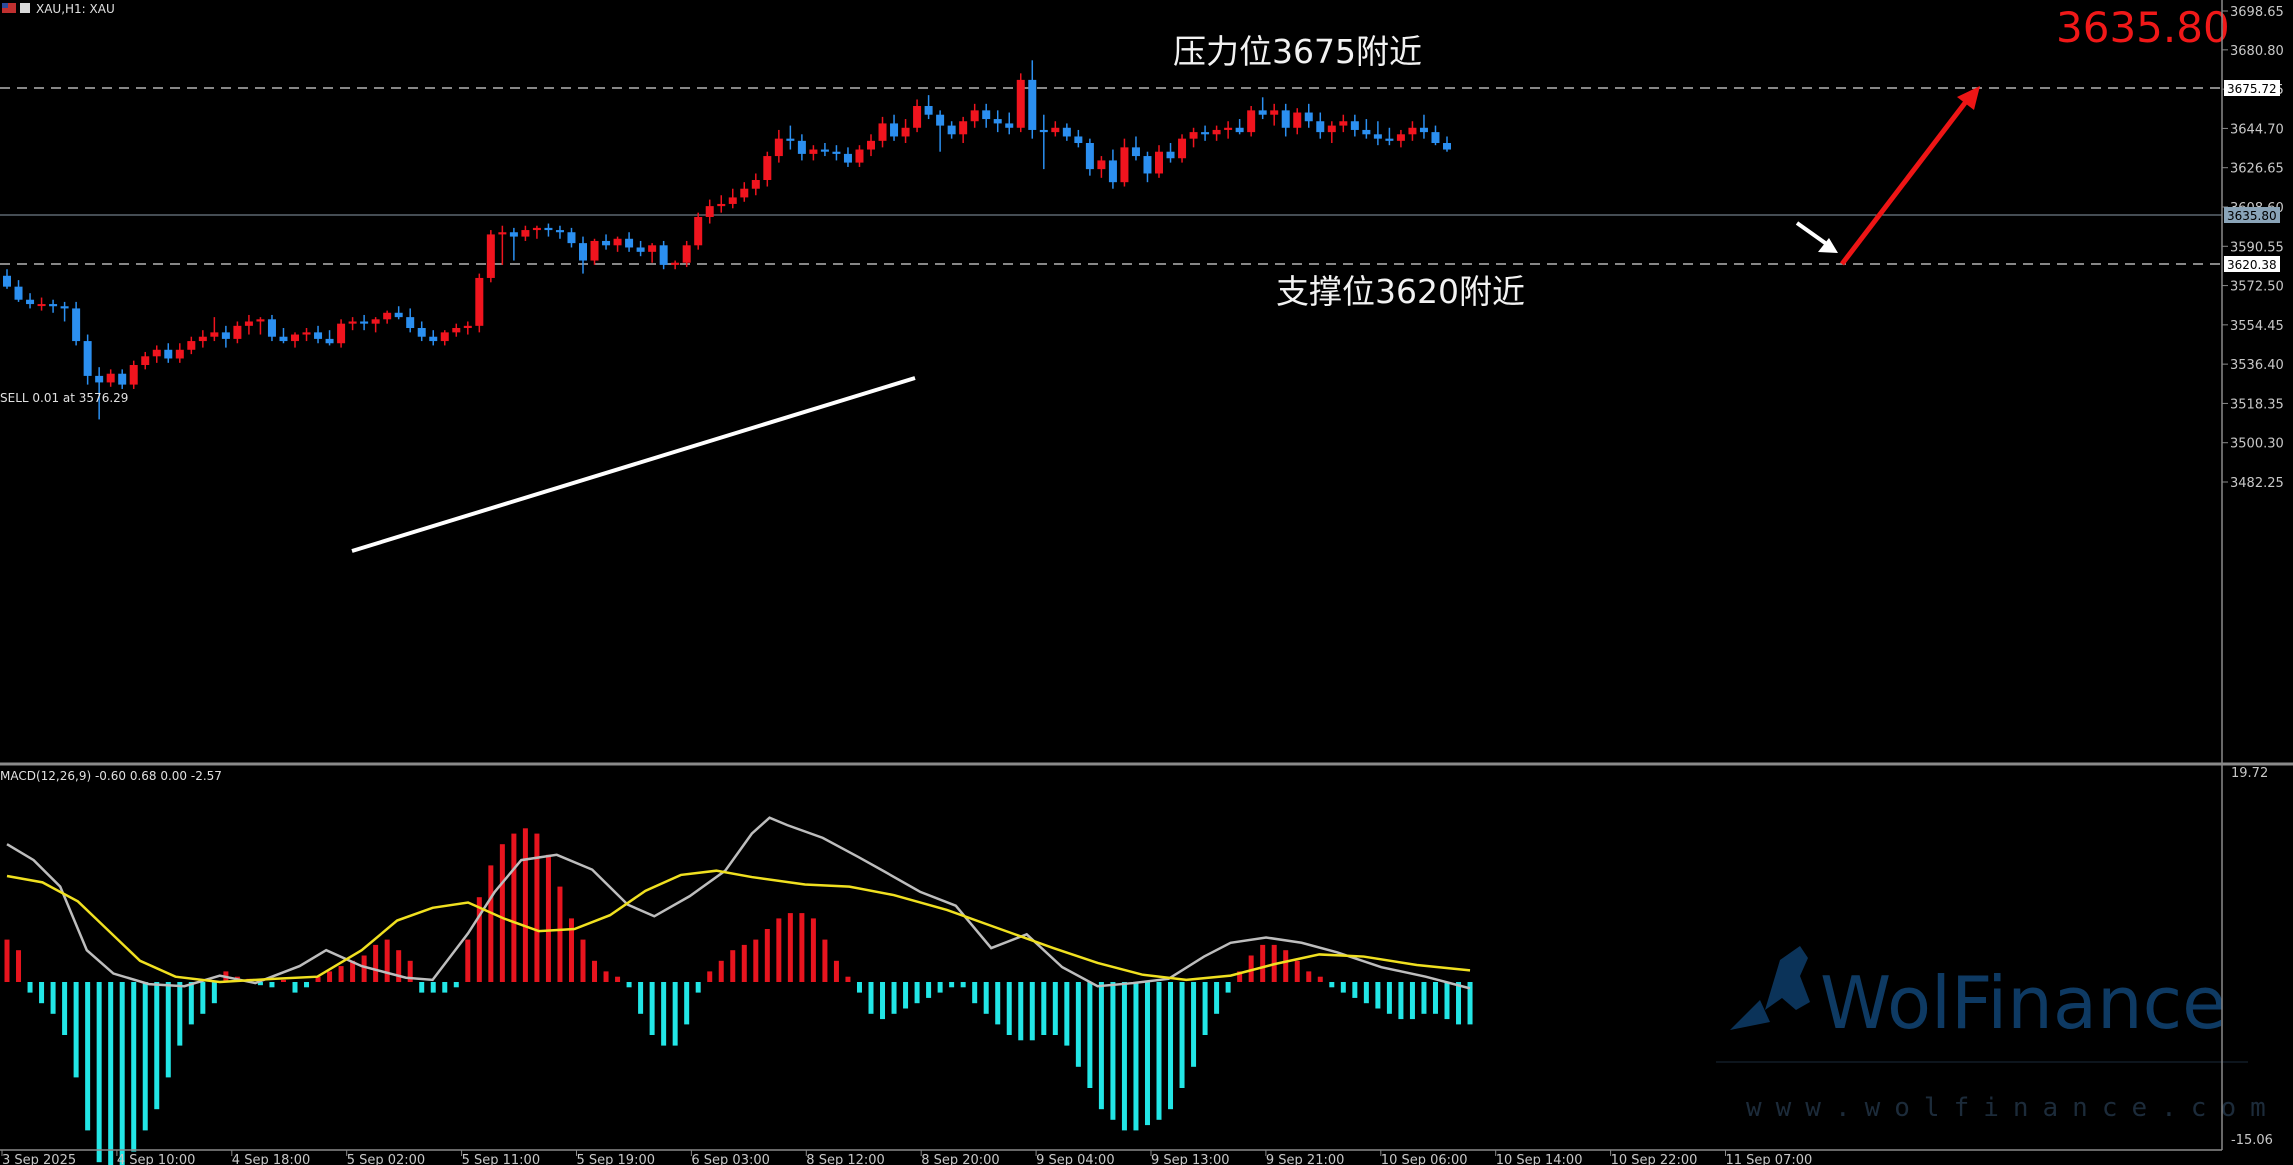 The image size is (2293, 1165). Describe the element at coordinates (2252, 265) in the screenshot. I see `support-tag: 3620.38` at that location.